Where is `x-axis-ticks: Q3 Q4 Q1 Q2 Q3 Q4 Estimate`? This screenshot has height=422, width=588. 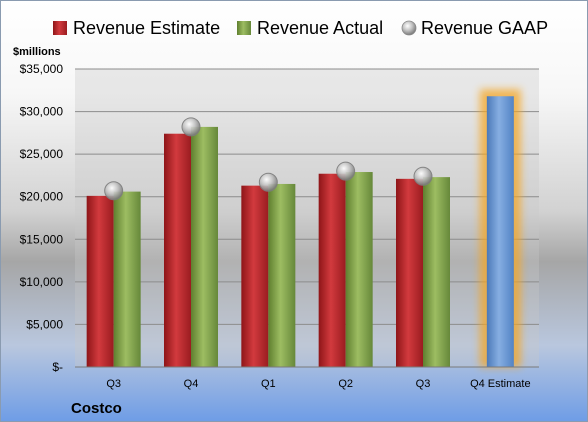
x-axis-ticks: Q3 Q4 Q1 Q2 Q3 Q4 Estimate is located at coordinates (318, 384).